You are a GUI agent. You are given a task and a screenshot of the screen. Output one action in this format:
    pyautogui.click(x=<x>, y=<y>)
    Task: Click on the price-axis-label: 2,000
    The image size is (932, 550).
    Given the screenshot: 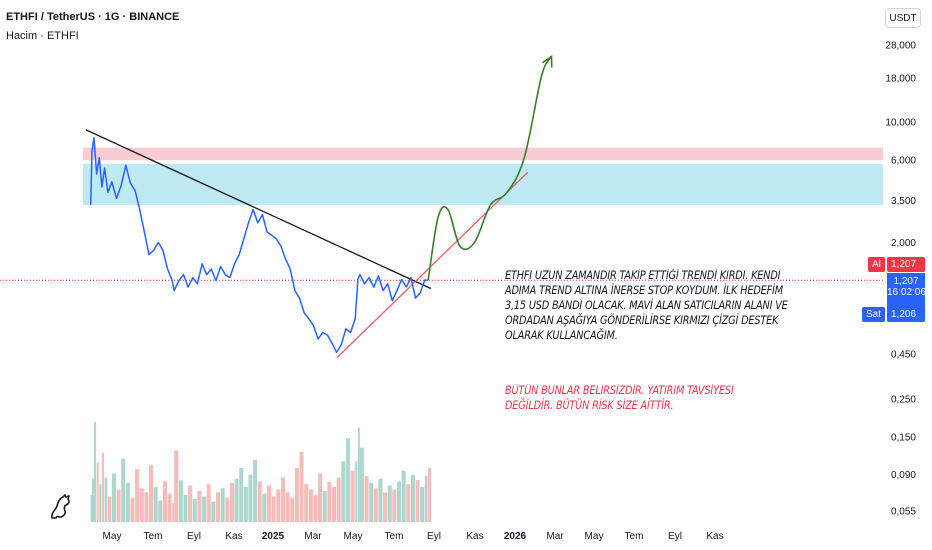 What is the action you would take?
    pyautogui.click(x=903, y=243)
    